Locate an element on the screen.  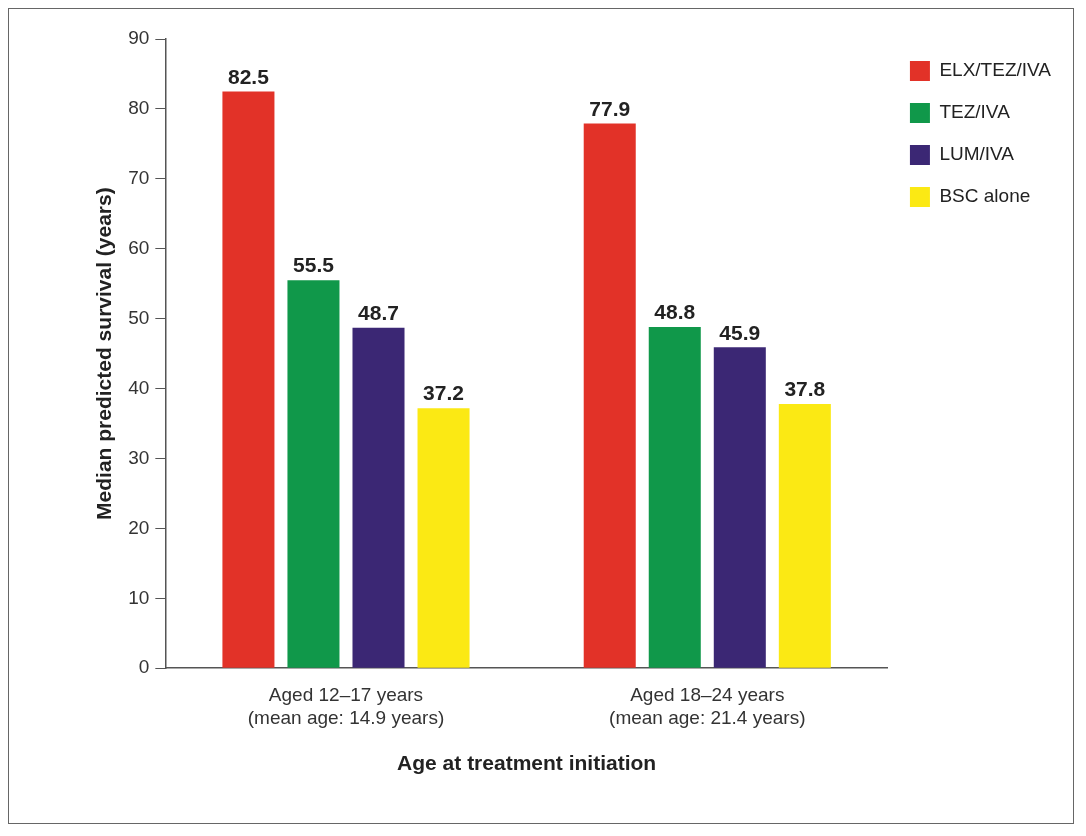
x-axis-title: Age at treatment initiation is located at coordinates (527, 763).